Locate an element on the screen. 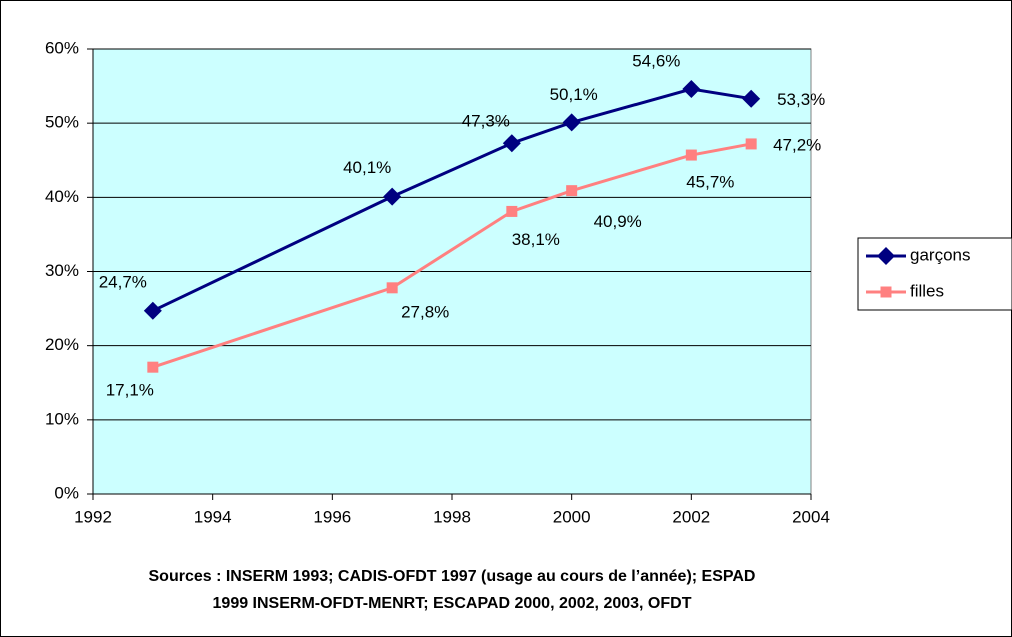 This screenshot has width=1012, height=637. legend-label: filles is located at coordinates (927, 290).